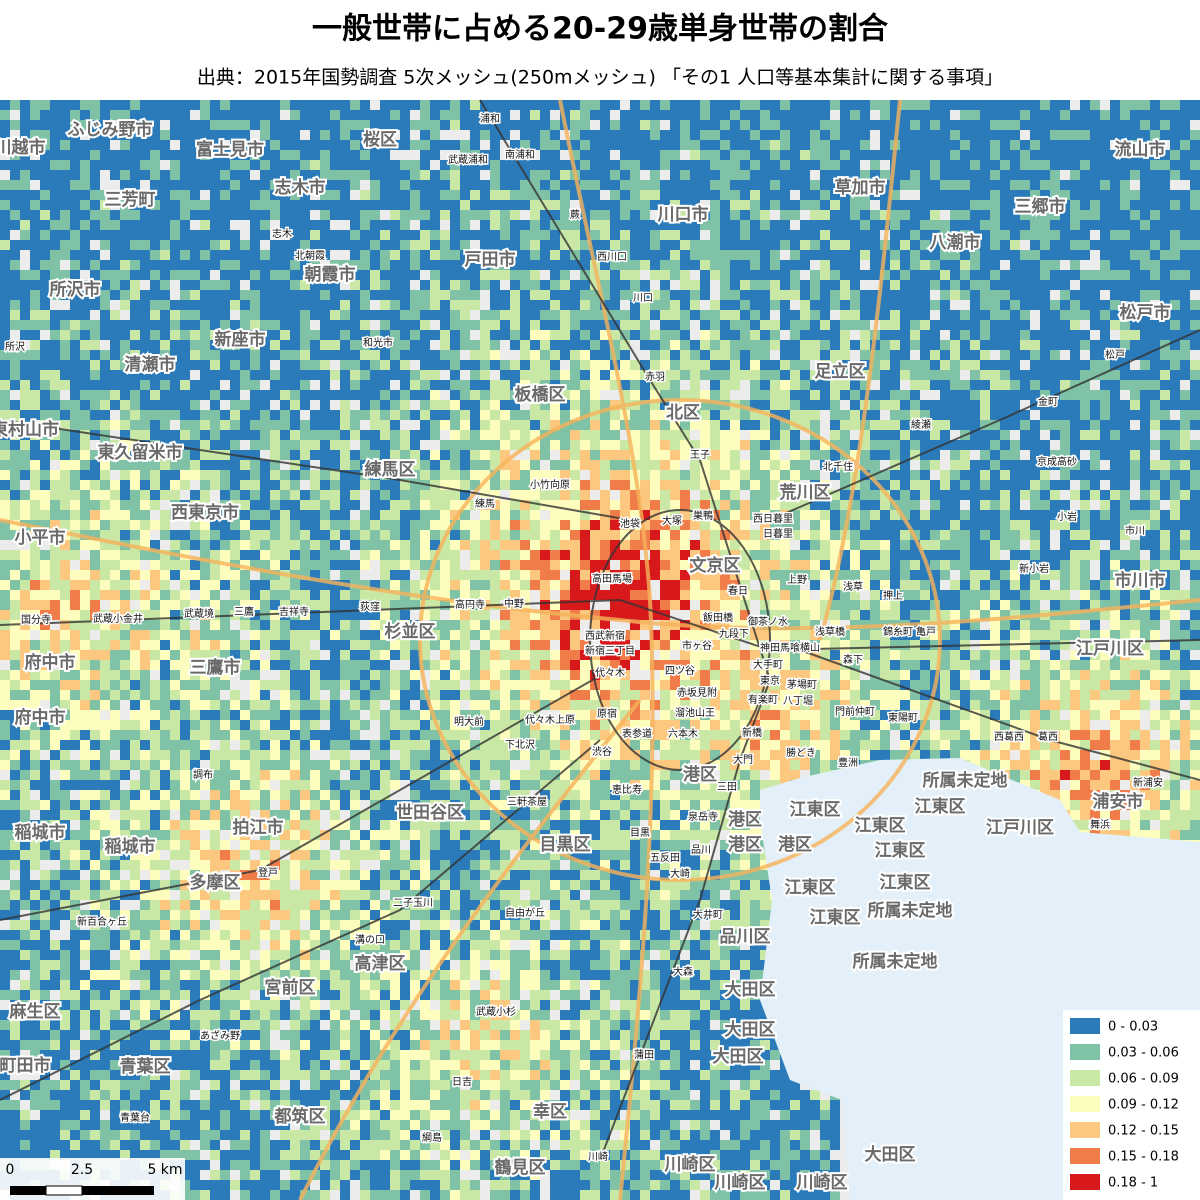  Describe the element at coordinates (430, 813) in the screenshot. I see `place-label: 世田谷区` at that location.